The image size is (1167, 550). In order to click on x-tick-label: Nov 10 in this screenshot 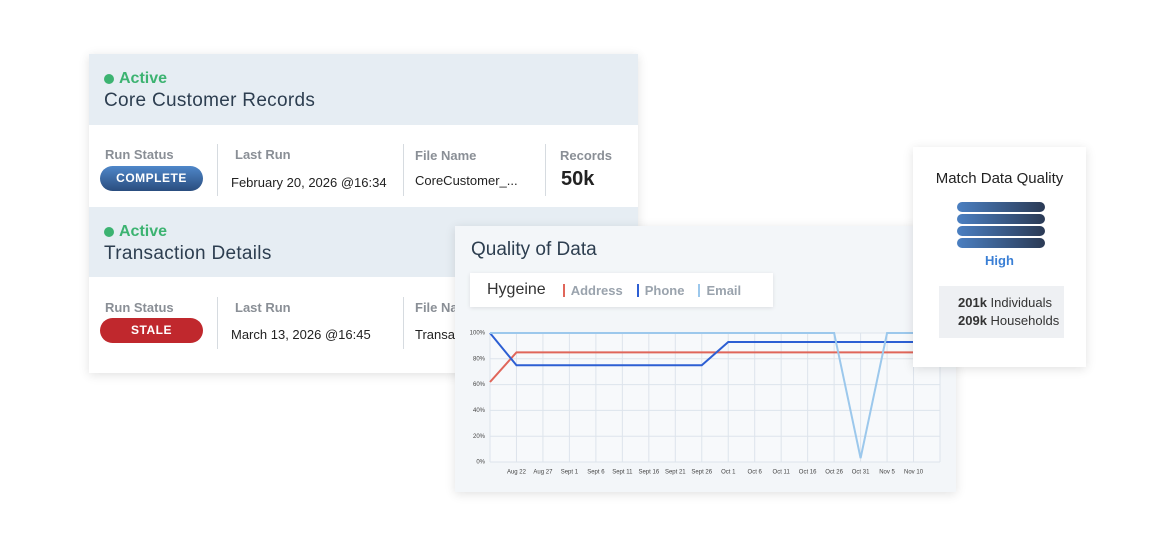, I will do `click(914, 473)`.